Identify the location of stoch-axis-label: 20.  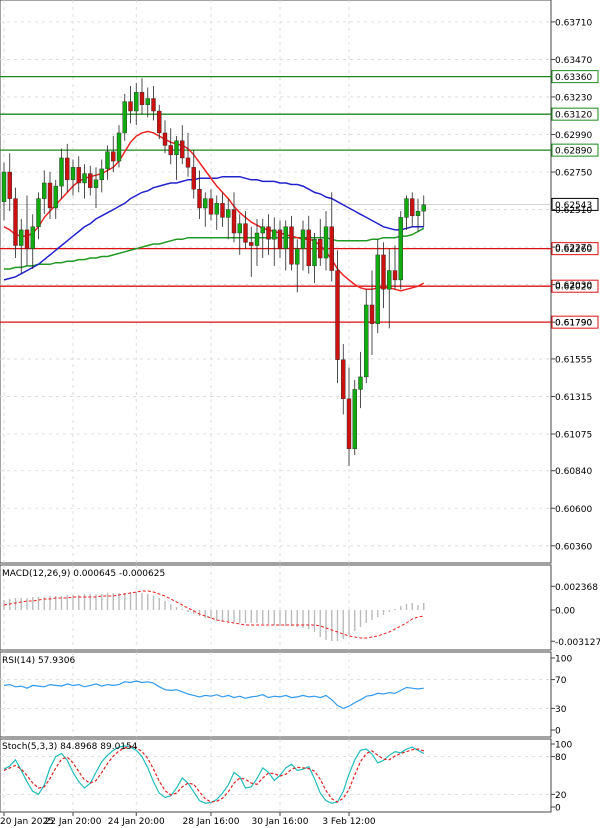
(561, 796).